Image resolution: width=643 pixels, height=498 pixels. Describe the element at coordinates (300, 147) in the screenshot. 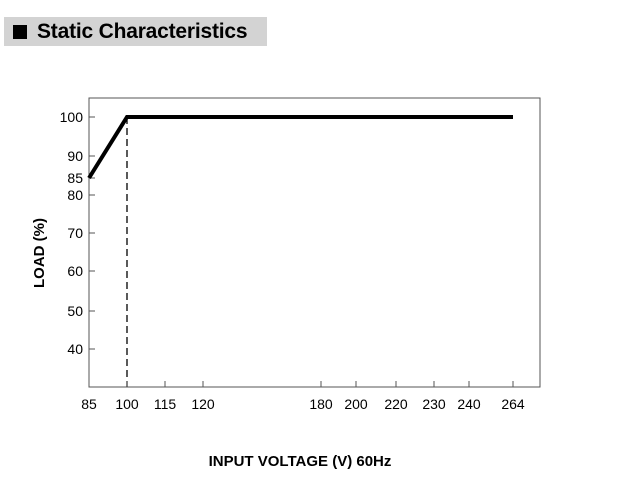

I see `load-derating-line` at that location.